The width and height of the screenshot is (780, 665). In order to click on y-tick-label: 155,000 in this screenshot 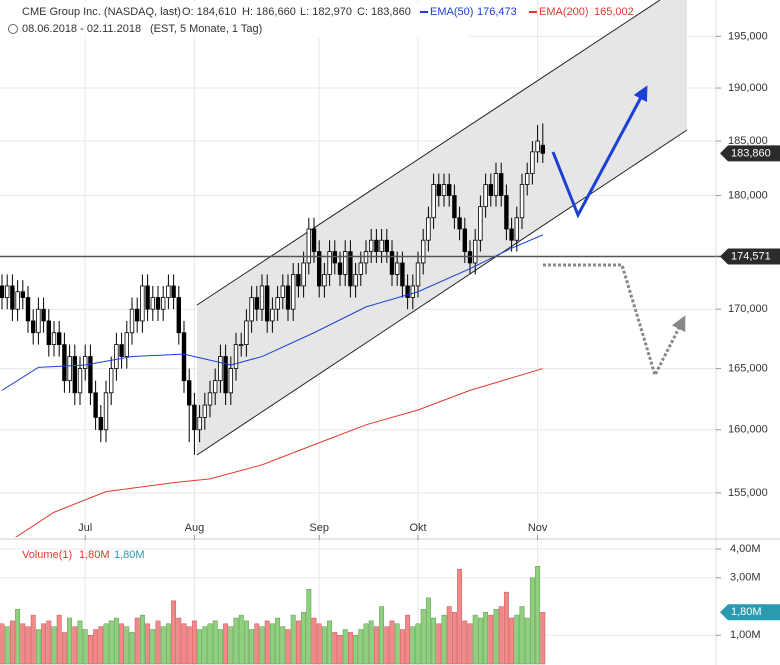, I will do `click(748, 493)`.